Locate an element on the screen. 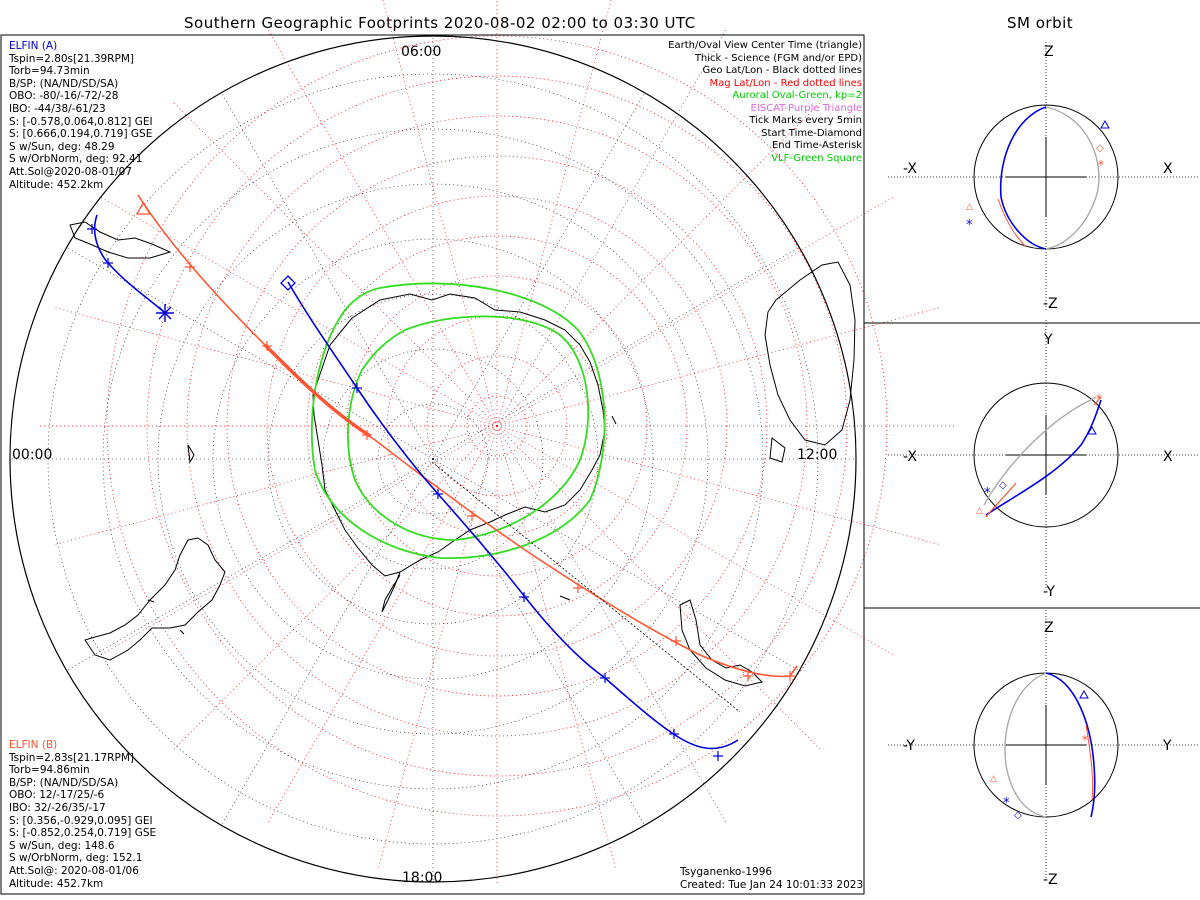 Image resolution: width=1200 pixels, height=900 pixels. elfin-b-param-line: S w/Sun, deg: 148.6 is located at coordinates (62, 845).